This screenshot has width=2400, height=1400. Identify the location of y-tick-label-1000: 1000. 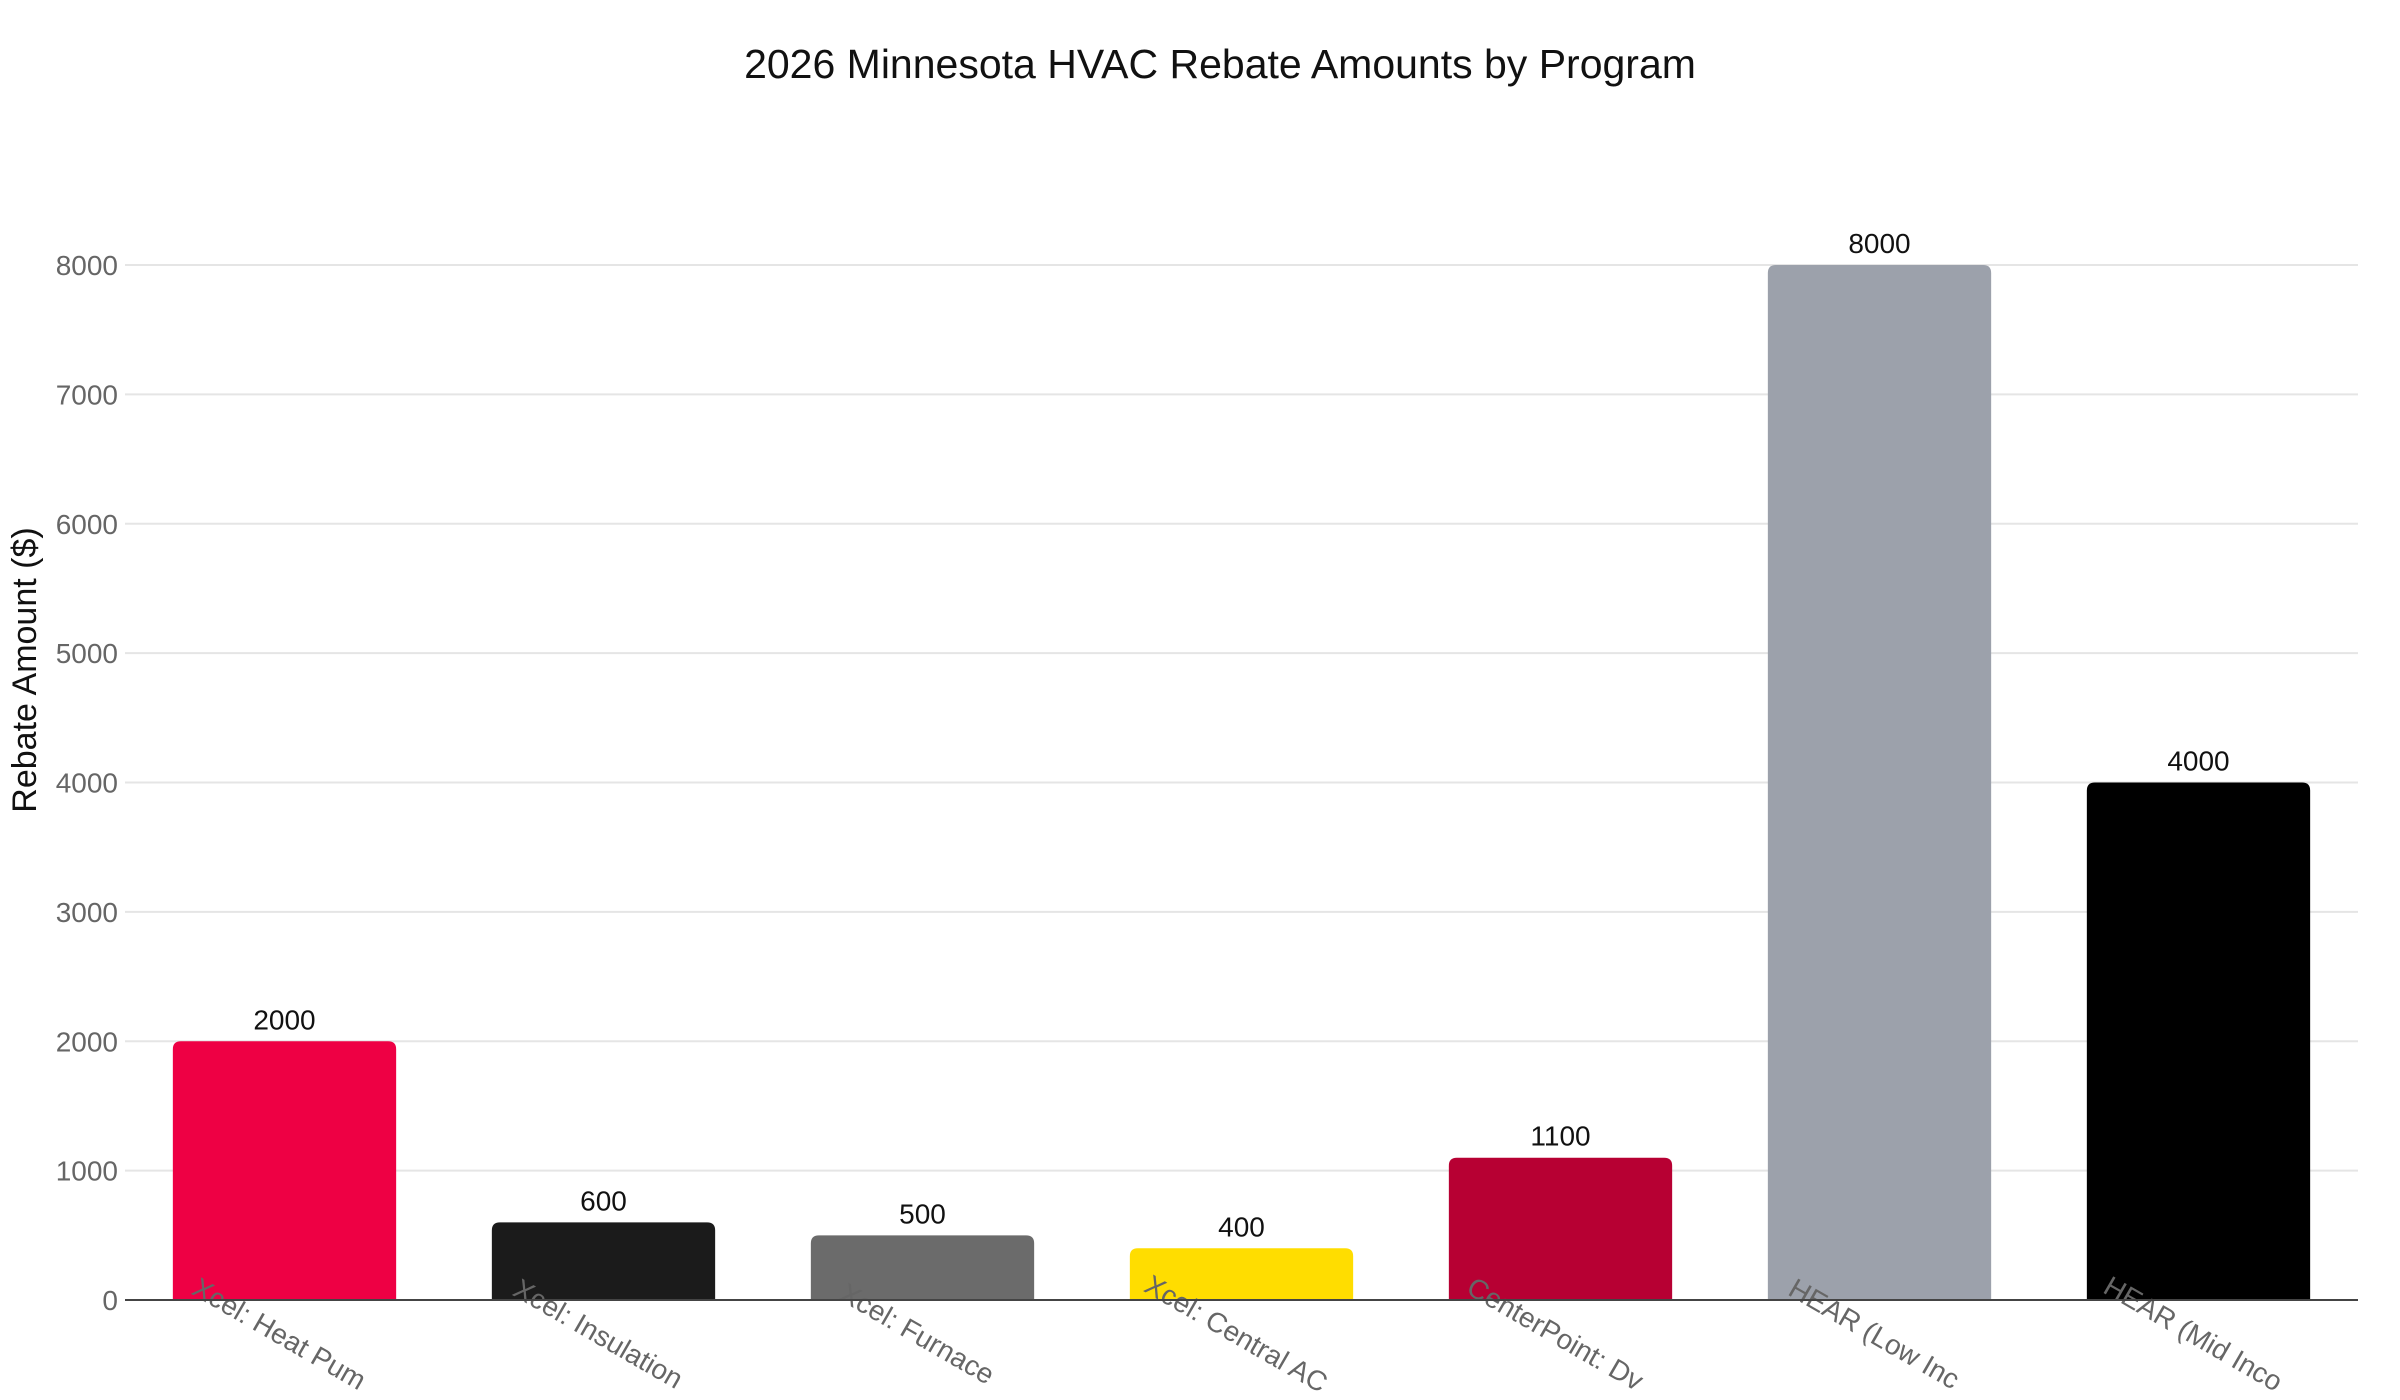
(87, 1171).